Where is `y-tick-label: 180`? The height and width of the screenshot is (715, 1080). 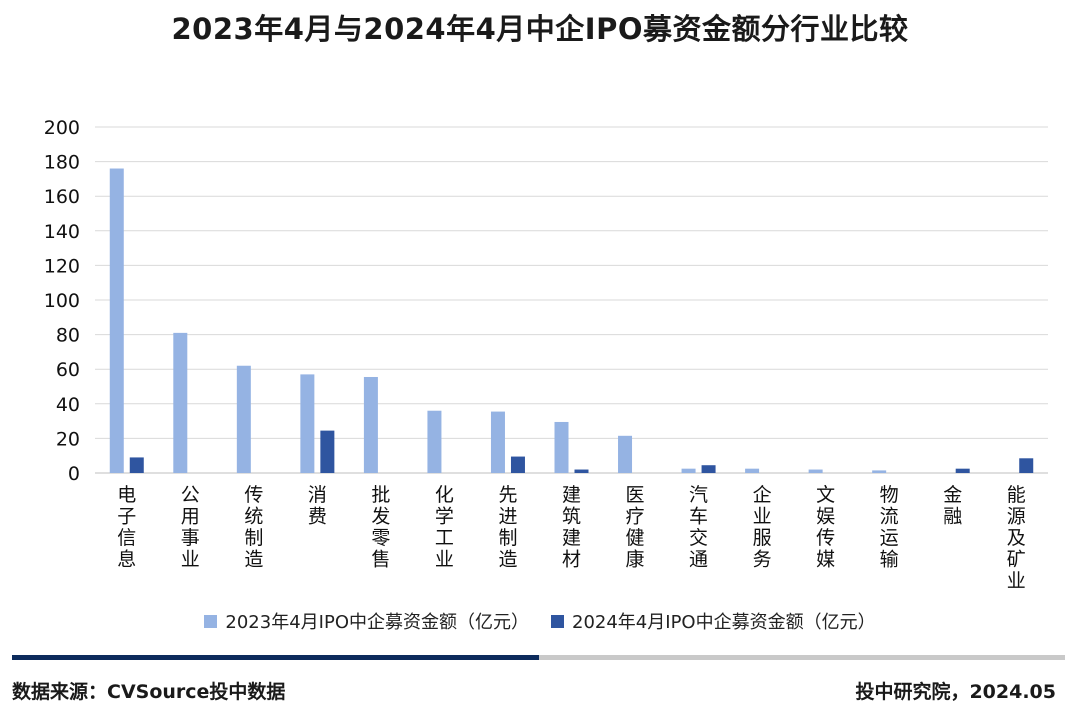
y-tick-label: 180 is located at coordinates (62, 163).